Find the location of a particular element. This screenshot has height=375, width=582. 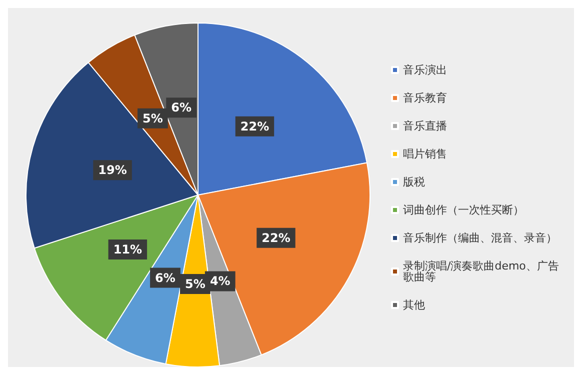

legend-label: 唱片销售 is located at coordinates (425, 154).